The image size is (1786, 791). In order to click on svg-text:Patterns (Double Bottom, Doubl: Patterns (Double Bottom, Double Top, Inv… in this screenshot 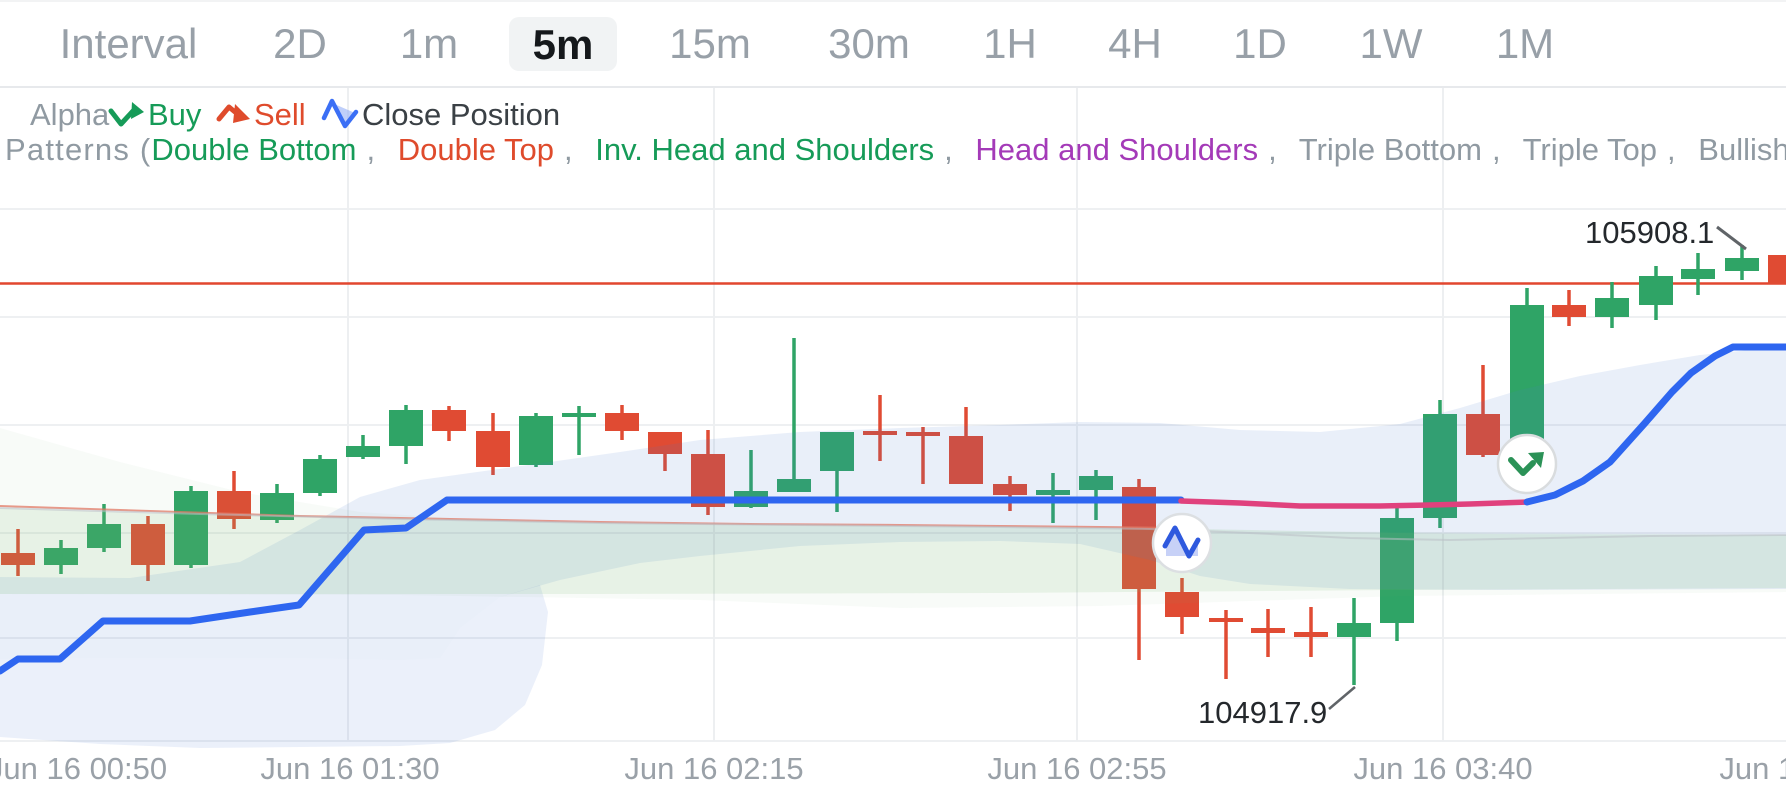, I will do `click(895, 149)`.